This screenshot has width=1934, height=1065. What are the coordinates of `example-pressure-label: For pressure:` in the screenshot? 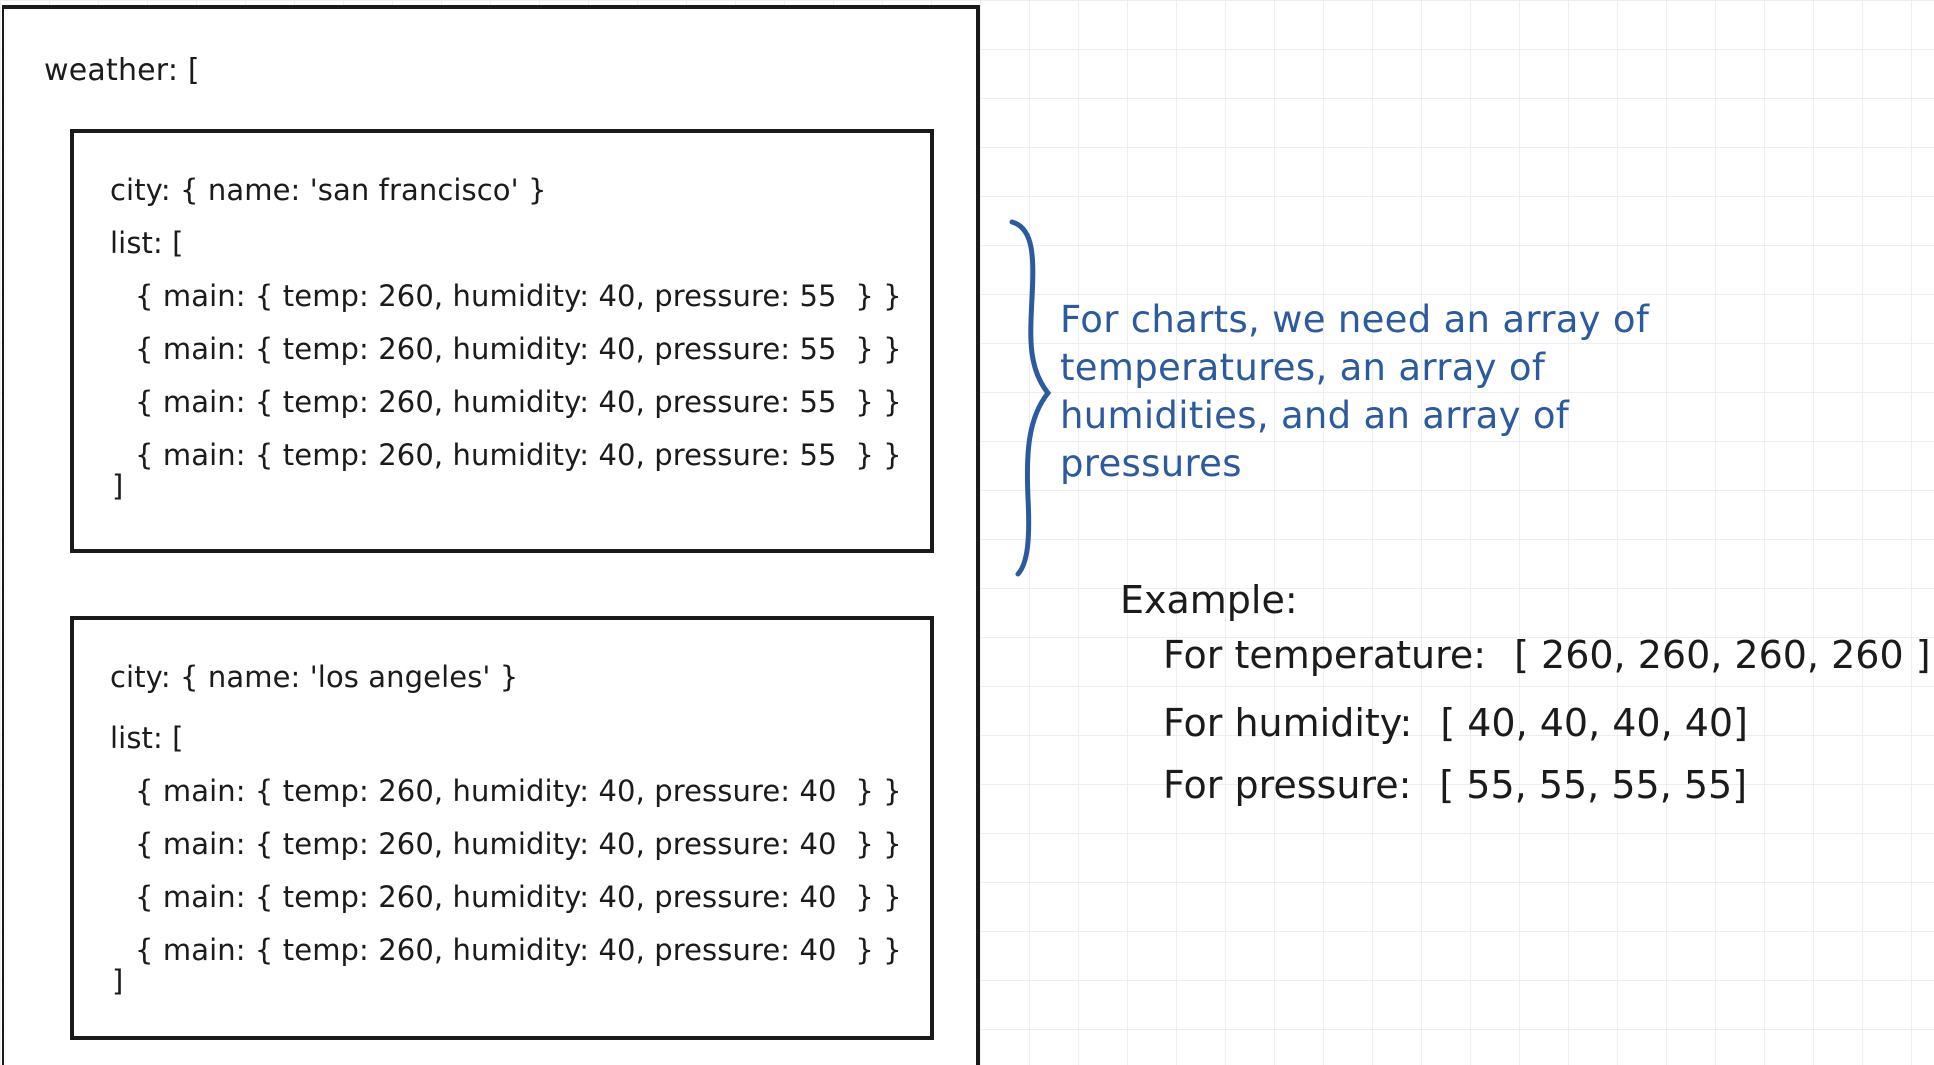 It's located at (1287, 785).